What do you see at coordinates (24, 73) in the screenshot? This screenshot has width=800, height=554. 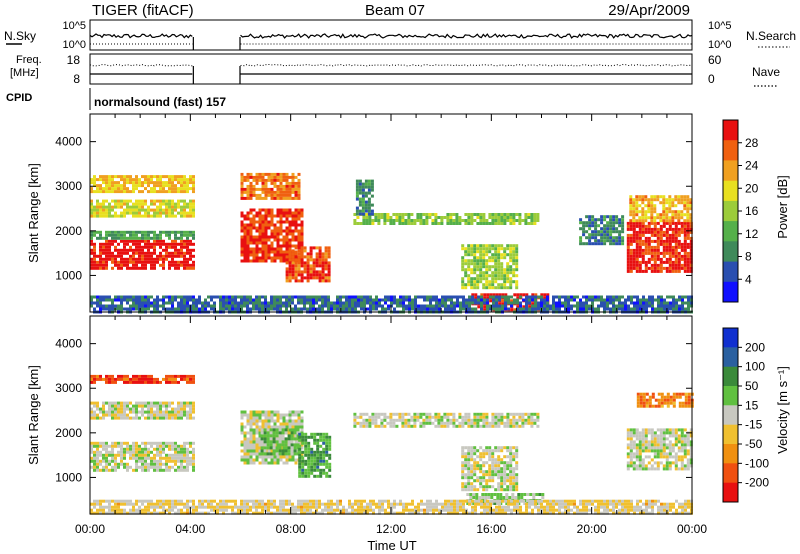 I see `freq-label-2: [MHz]` at bounding box center [24, 73].